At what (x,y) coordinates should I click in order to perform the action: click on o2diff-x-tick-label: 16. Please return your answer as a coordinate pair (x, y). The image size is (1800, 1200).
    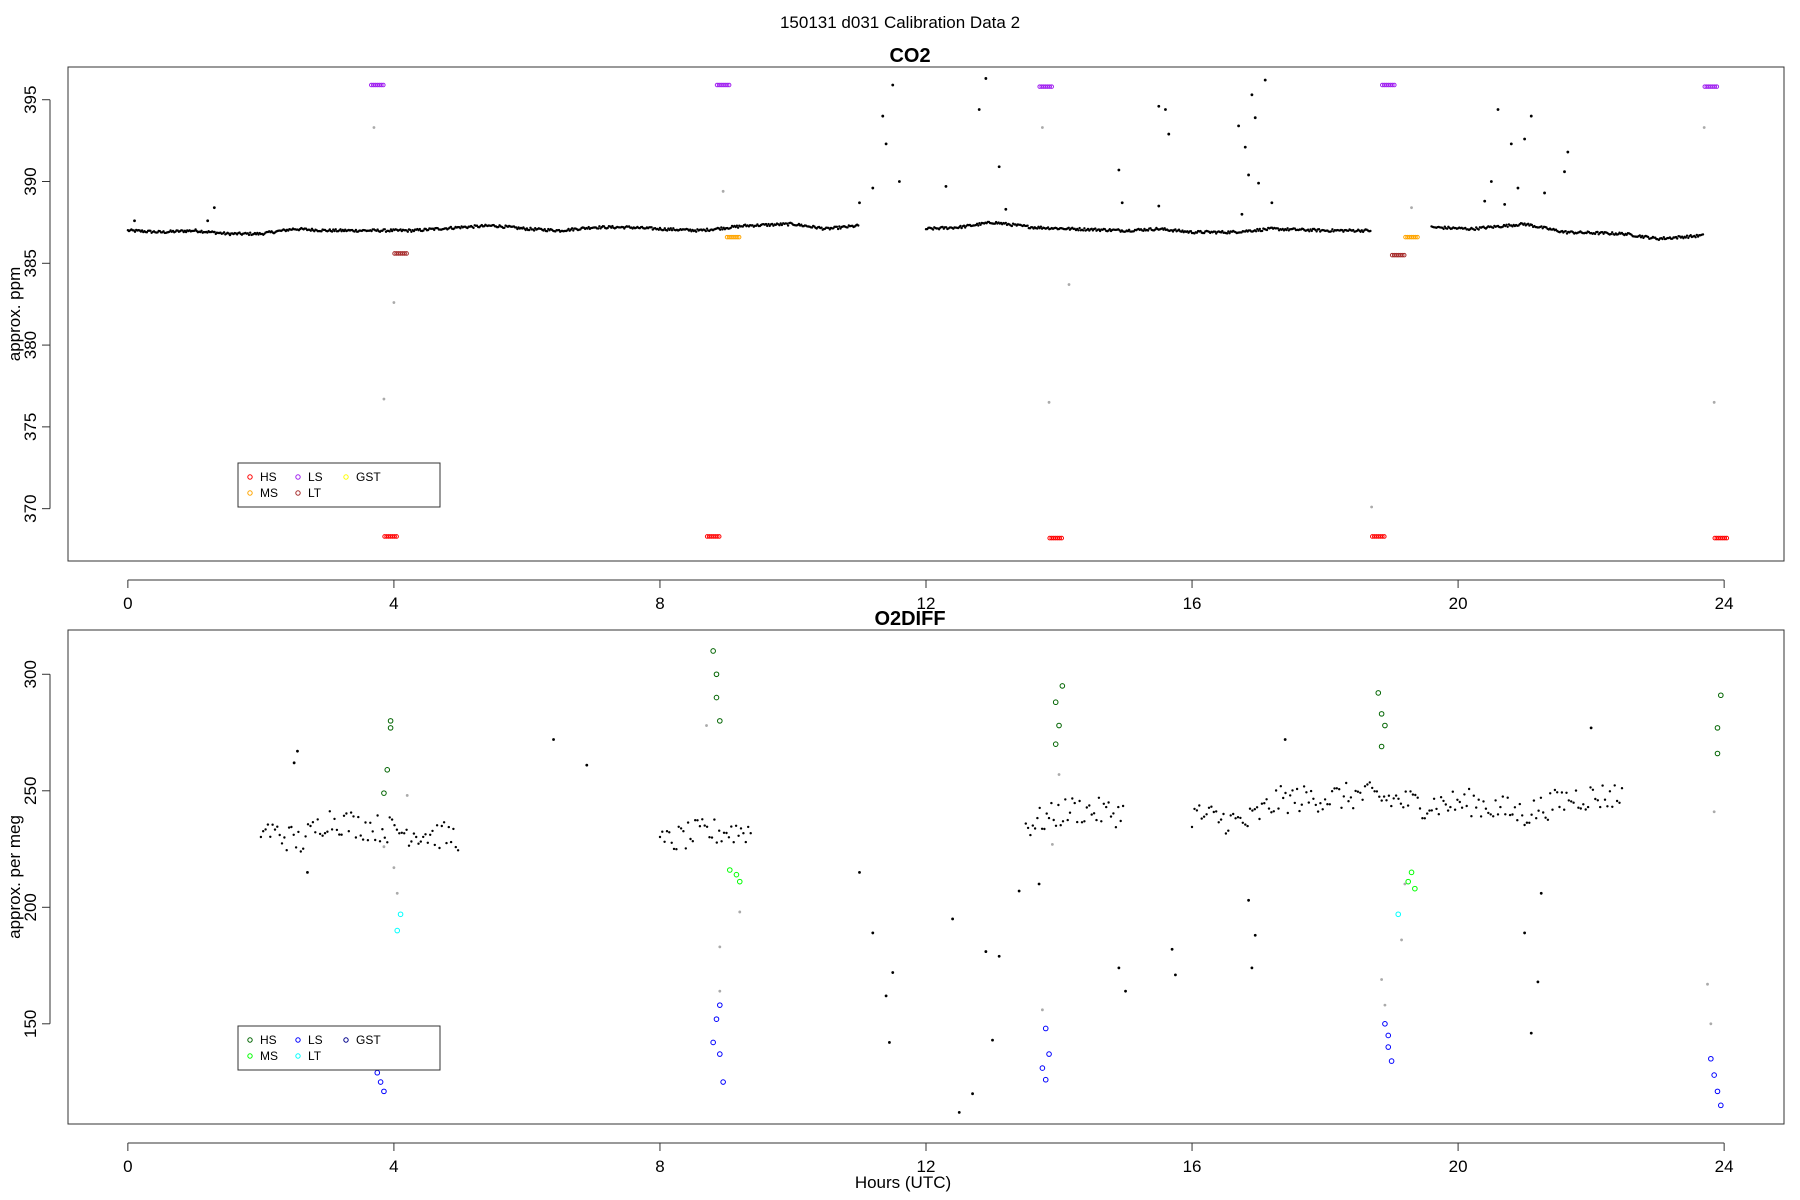
    Looking at the image, I should click on (1192, 1166).